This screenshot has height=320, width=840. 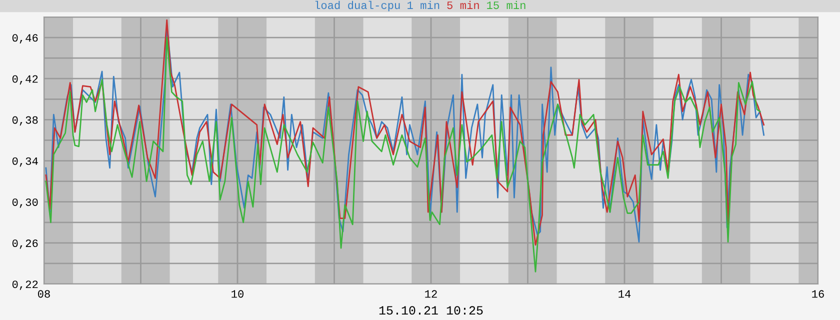 I want to click on text: 5 min, so click(x=463, y=5).